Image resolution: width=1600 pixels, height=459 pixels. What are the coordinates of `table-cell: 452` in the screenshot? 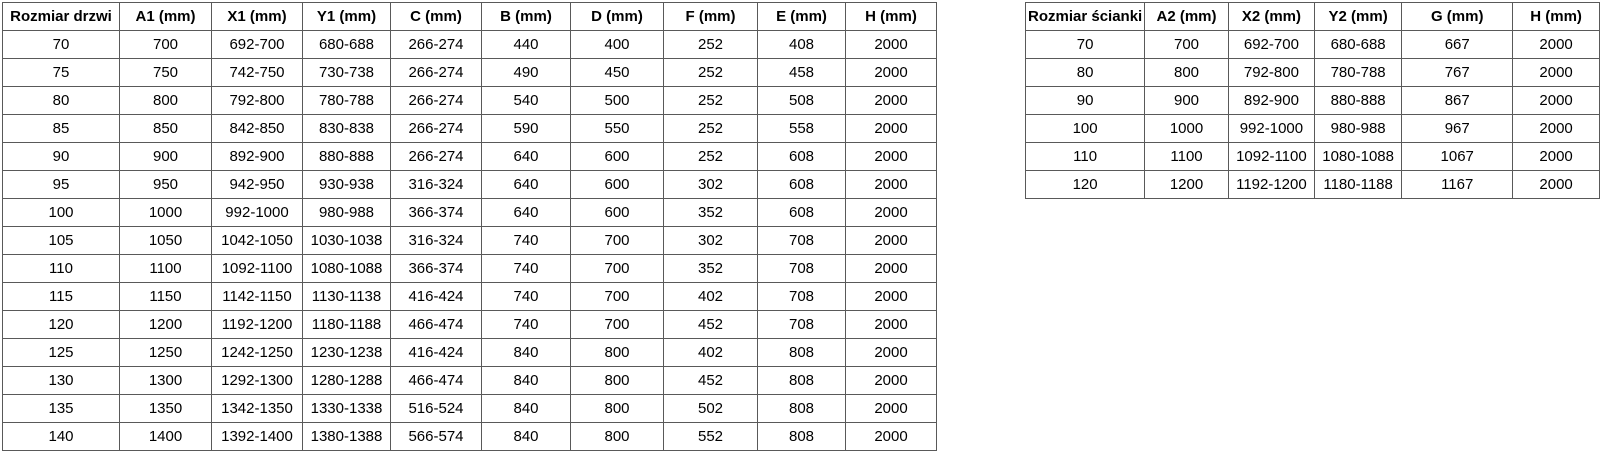 It's located at (710, 380).